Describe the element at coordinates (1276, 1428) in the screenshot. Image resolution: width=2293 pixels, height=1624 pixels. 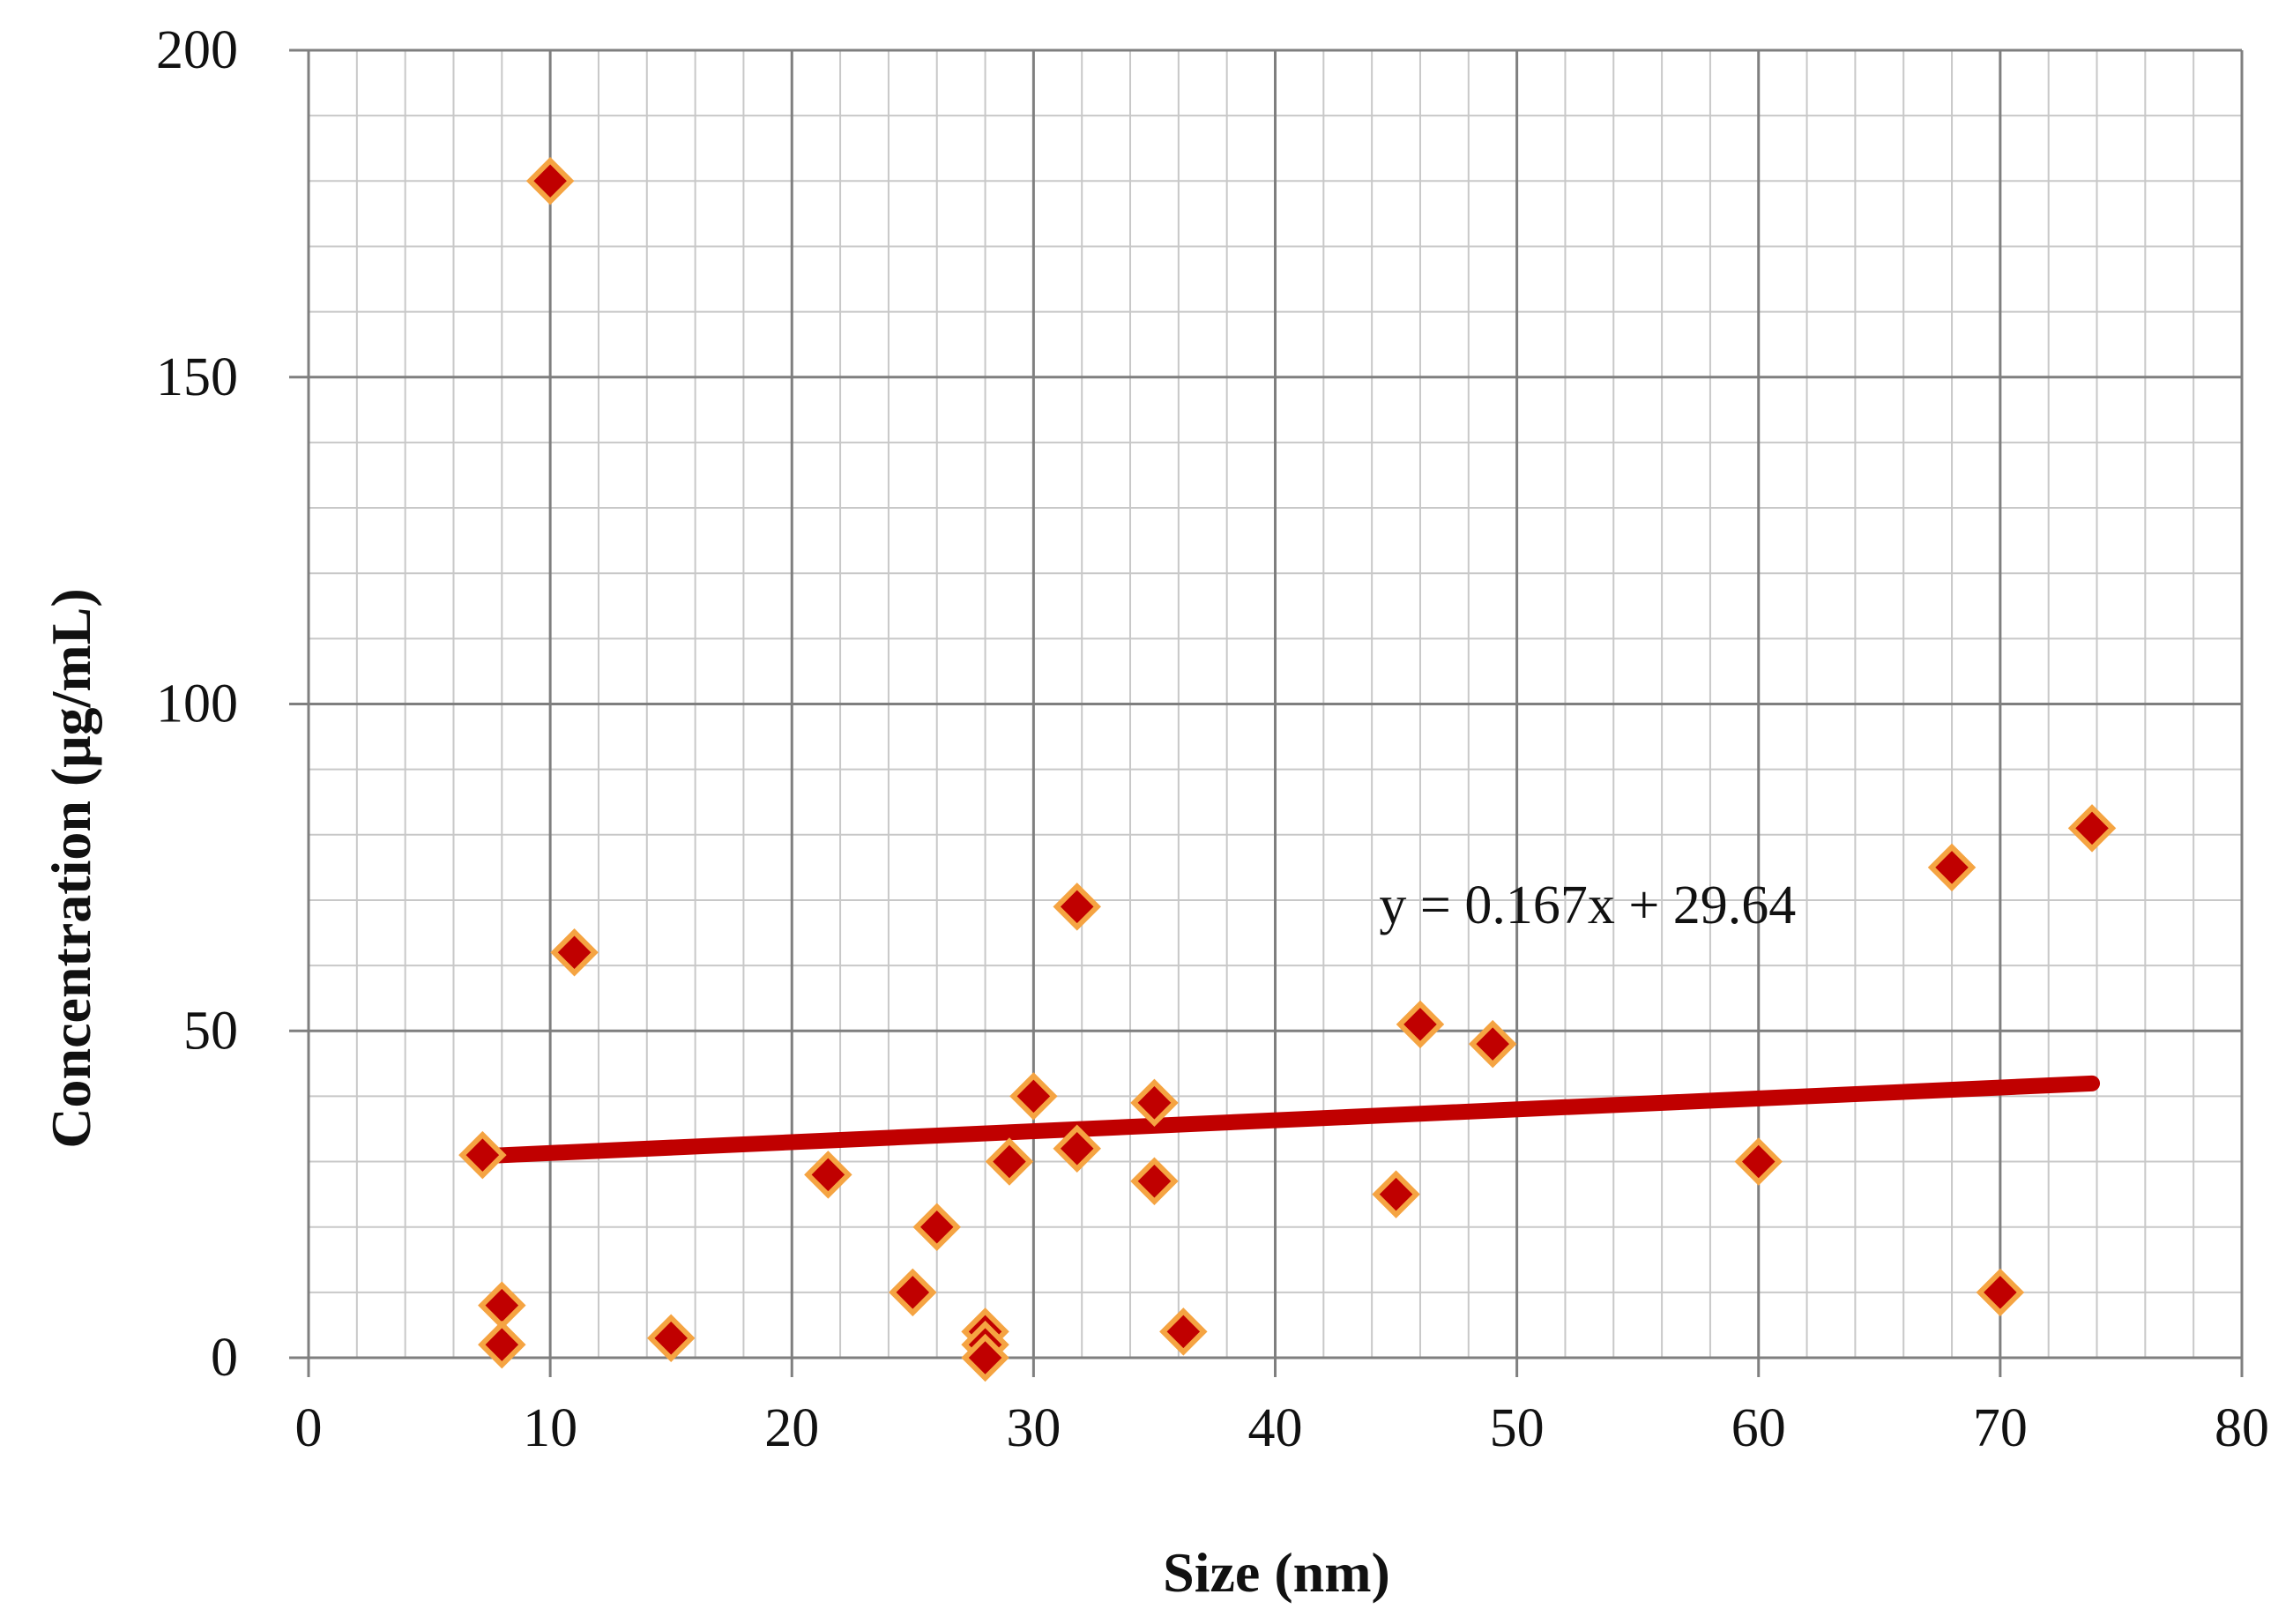
I see `x-tick-label: 40` at that location.